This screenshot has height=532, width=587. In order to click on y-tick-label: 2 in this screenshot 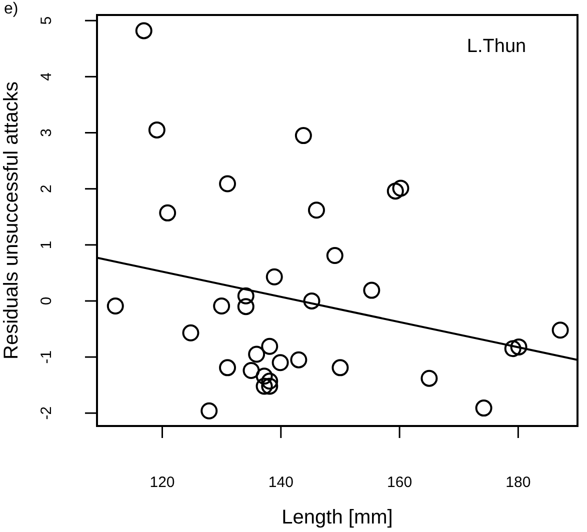, I will do `click(47, 188)`.